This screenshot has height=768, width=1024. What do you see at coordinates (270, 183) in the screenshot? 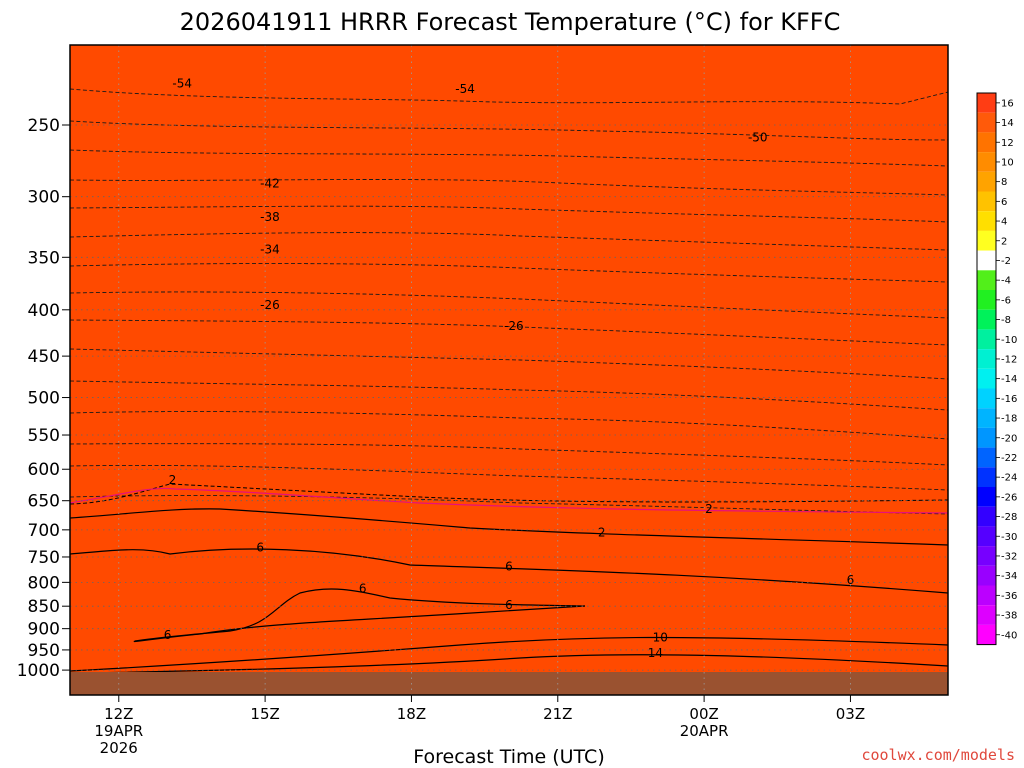
I see `contour-label-3: -42` at bounding box center [270, 183].